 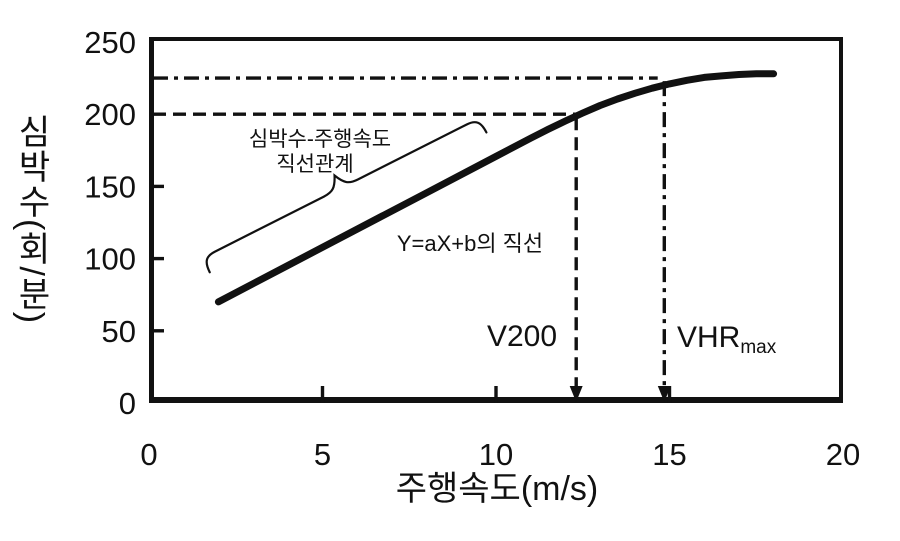 What do you see at coordinates (110, 259) in the screenshot?
I see `y-tick-100: 100` at bounding box center [110, 259].